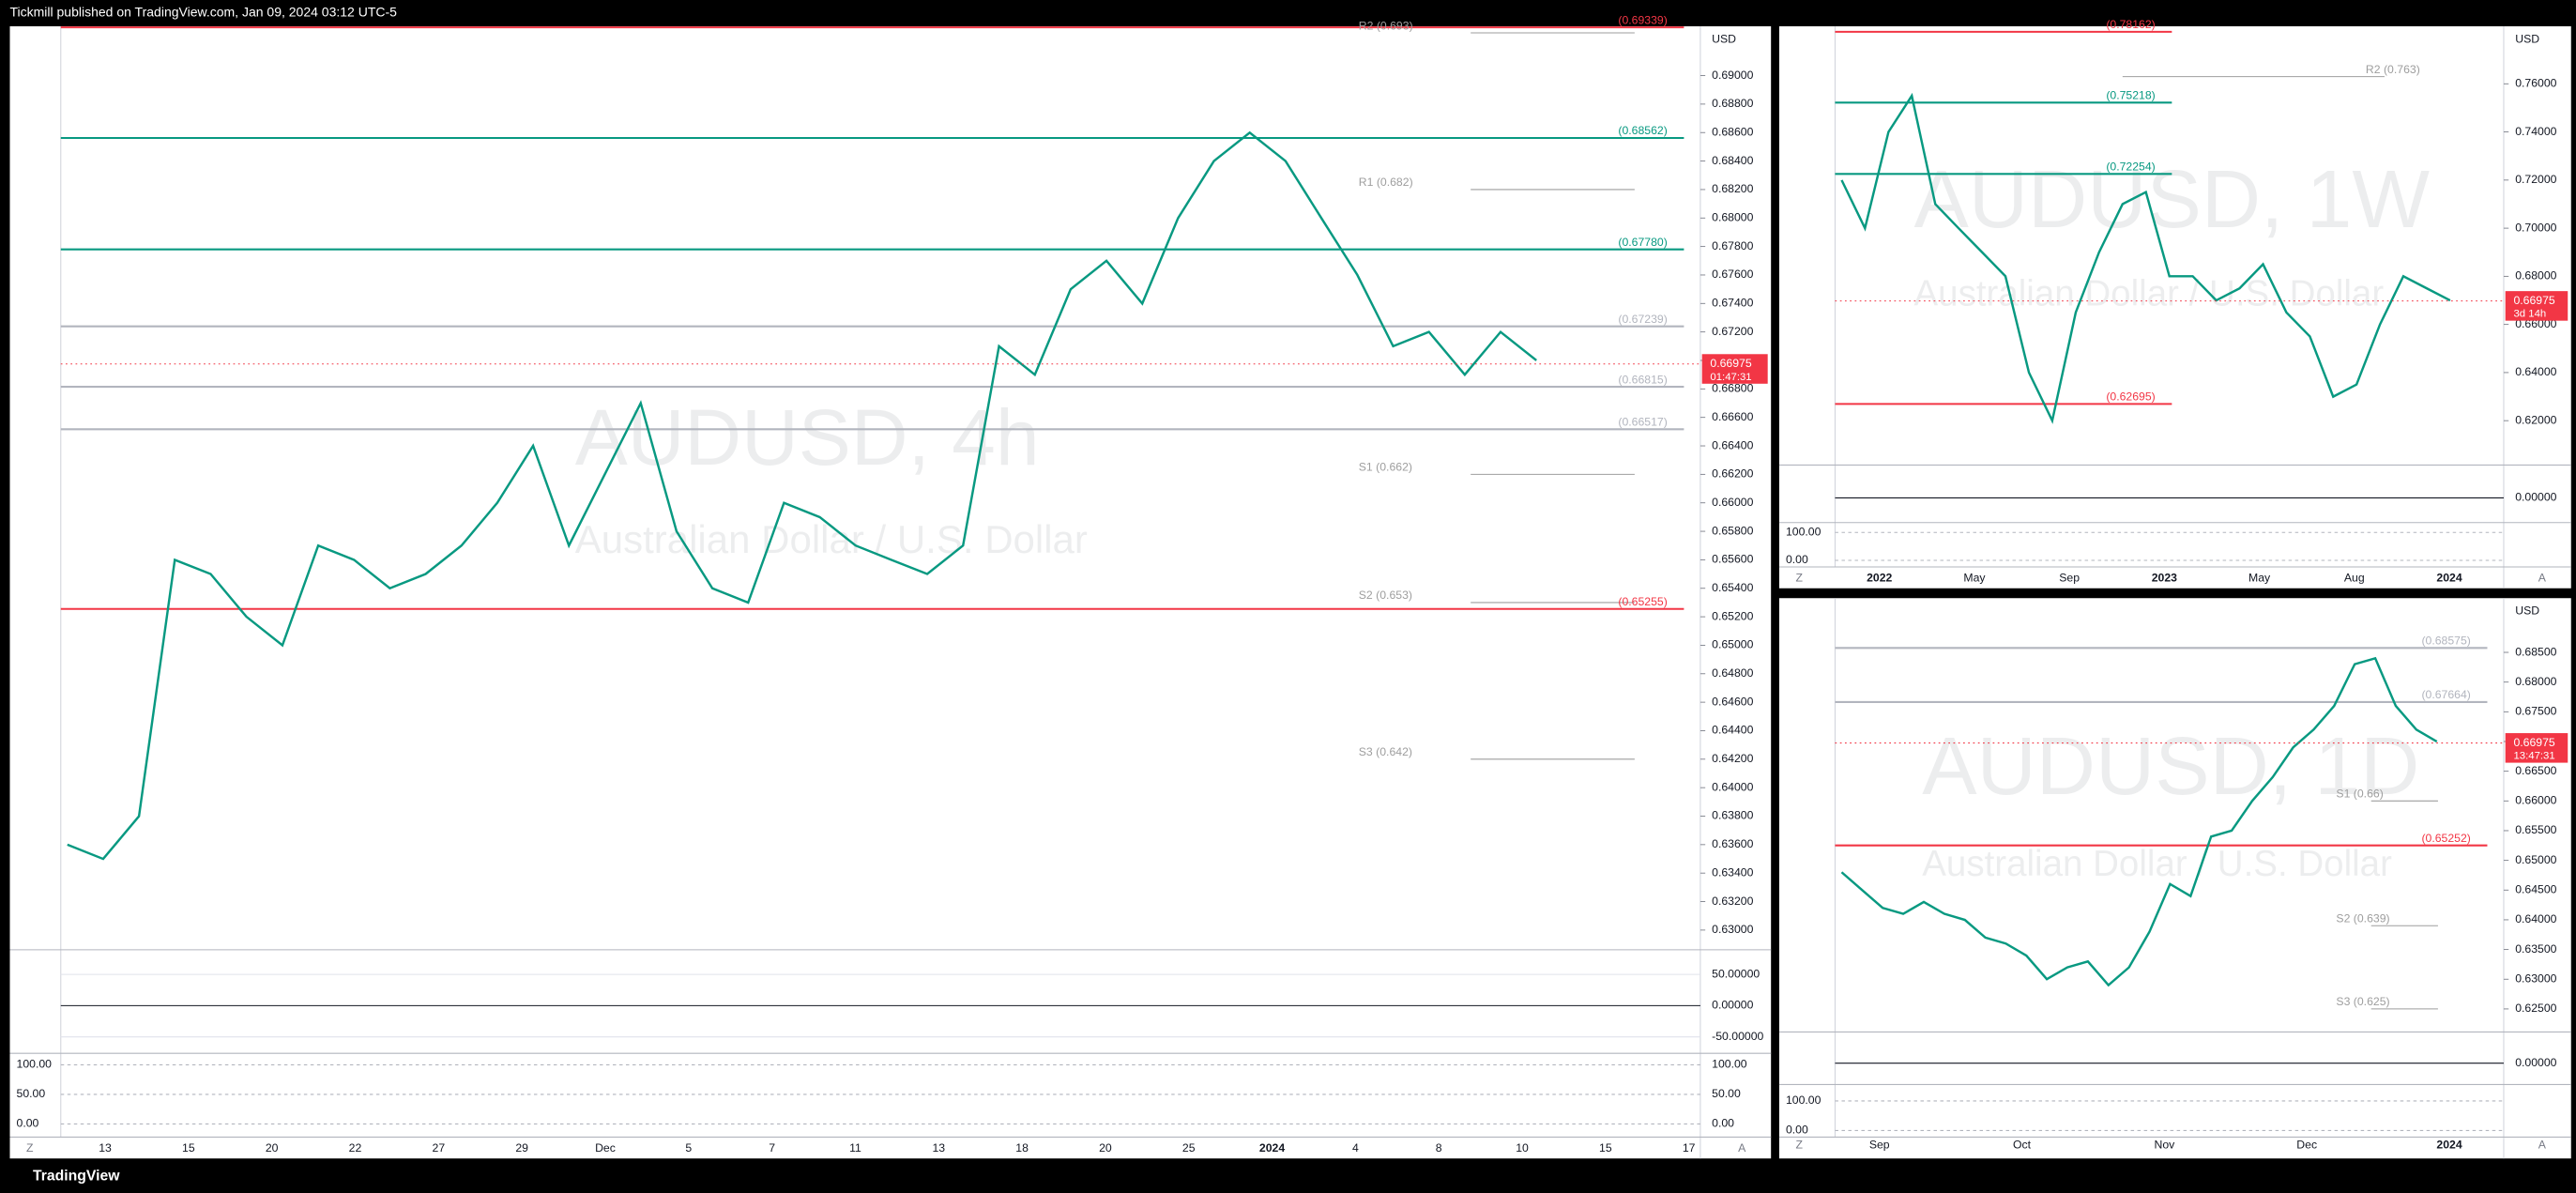 This screenshot has width=2576, height=1193. I want to click on price-tick-label: 0.68600, so click(1732, 131).